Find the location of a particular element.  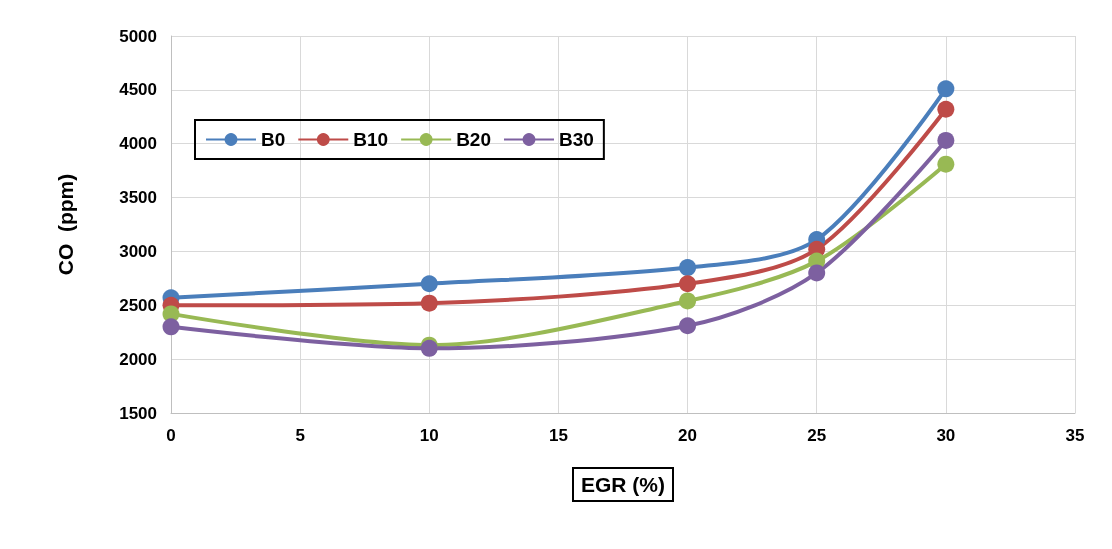

y-tick-label: 5000 is located at coordinates (138, 36).